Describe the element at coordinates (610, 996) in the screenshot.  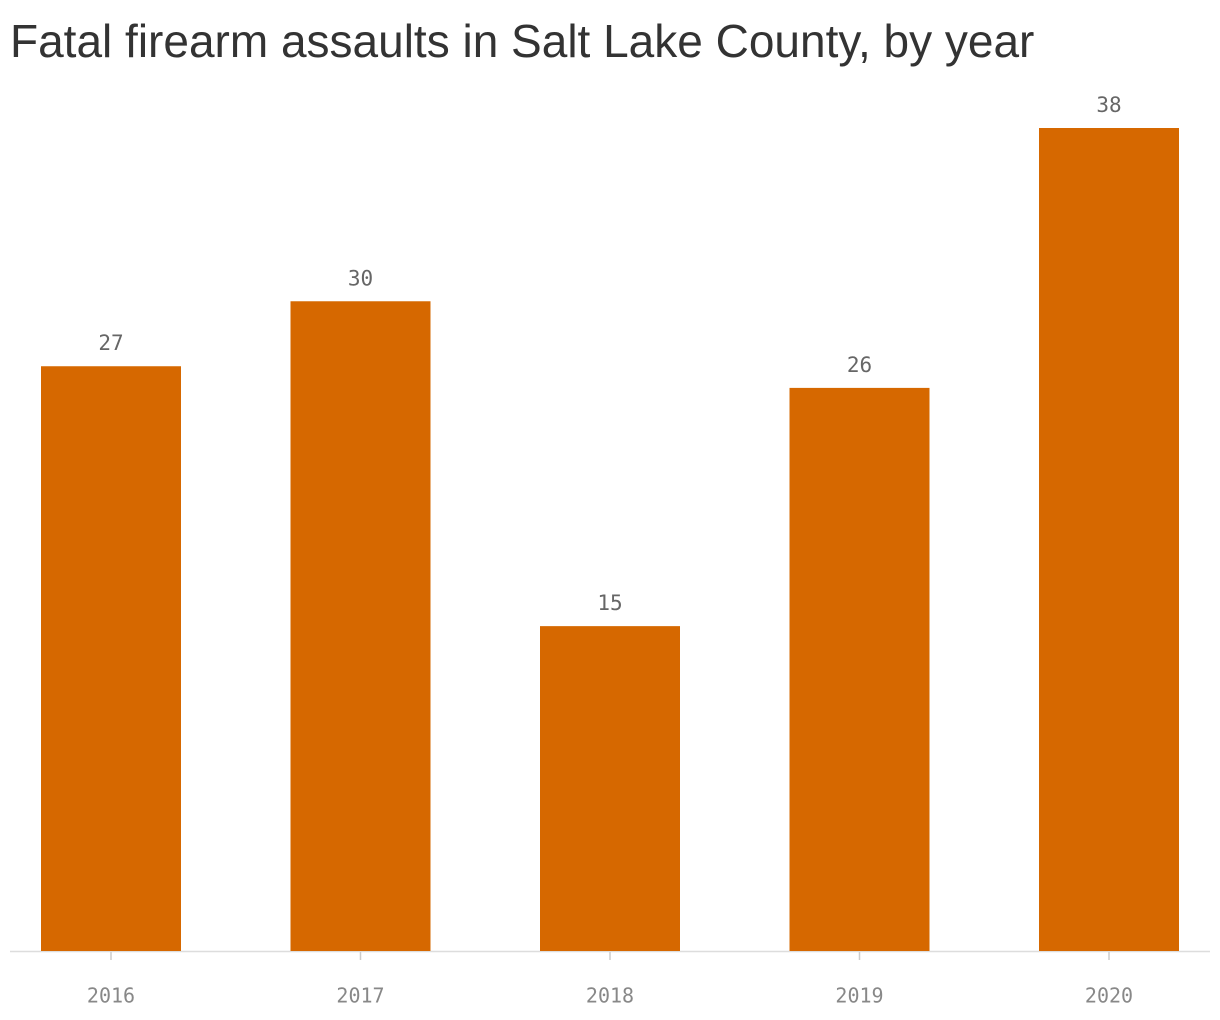
I see `x-tick-label: 2018` at that location.